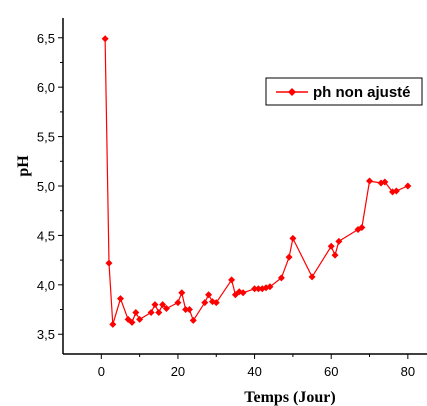 The image size is (427, 406). I want to click on y-tick-label: 4,0, so click(46, 285).